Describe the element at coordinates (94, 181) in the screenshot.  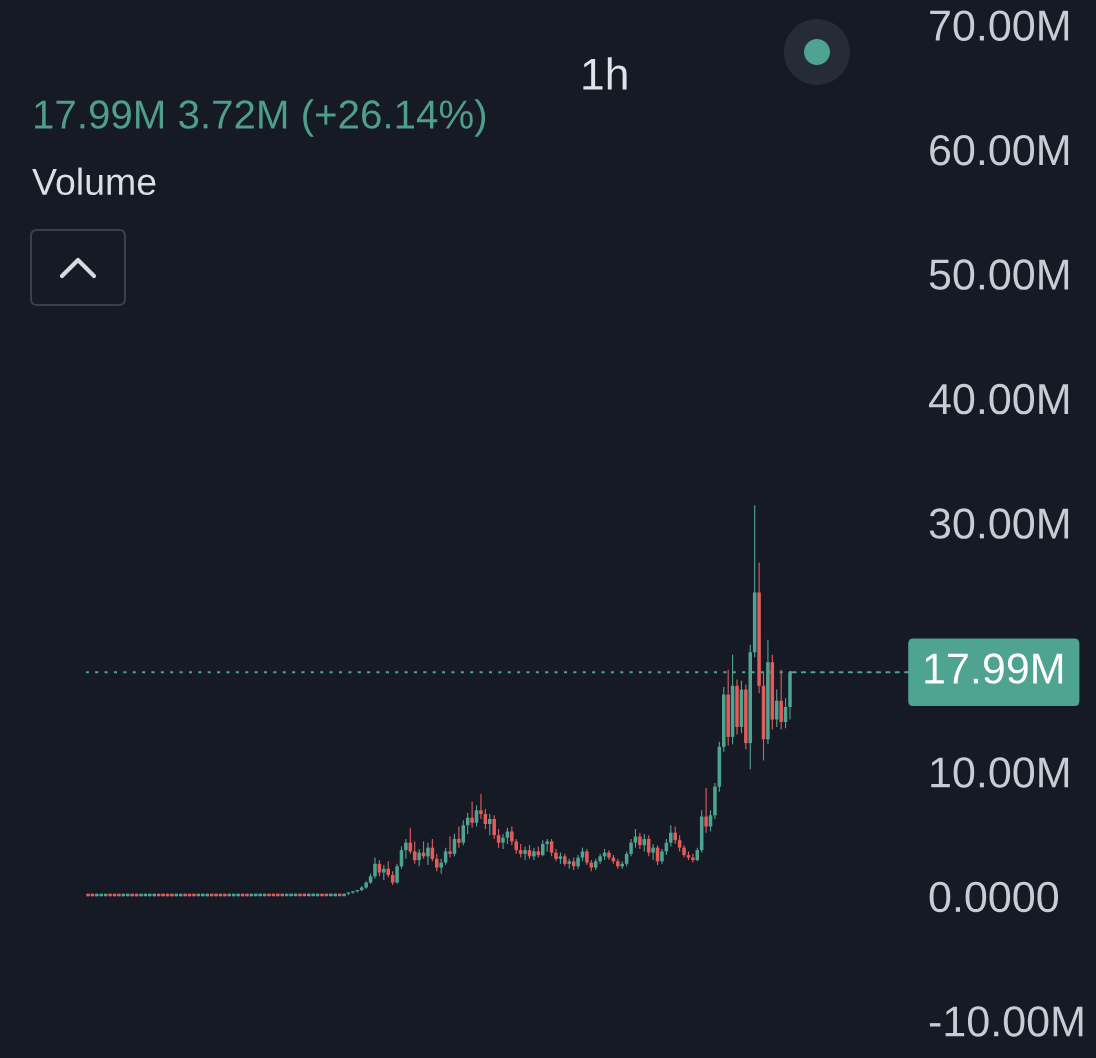
I see `annotation: Volume` at that location.